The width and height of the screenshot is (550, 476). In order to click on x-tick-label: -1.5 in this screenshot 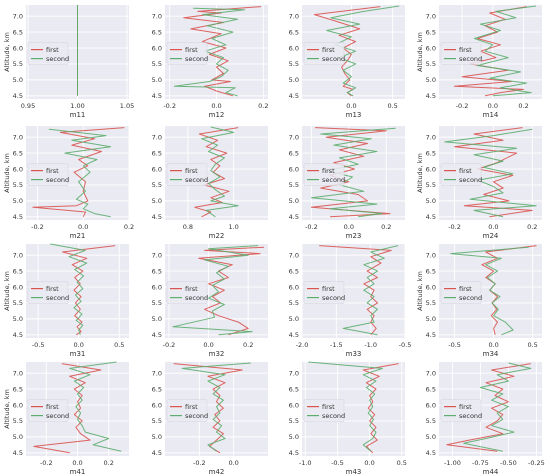, I will do `click(336, 345)`.